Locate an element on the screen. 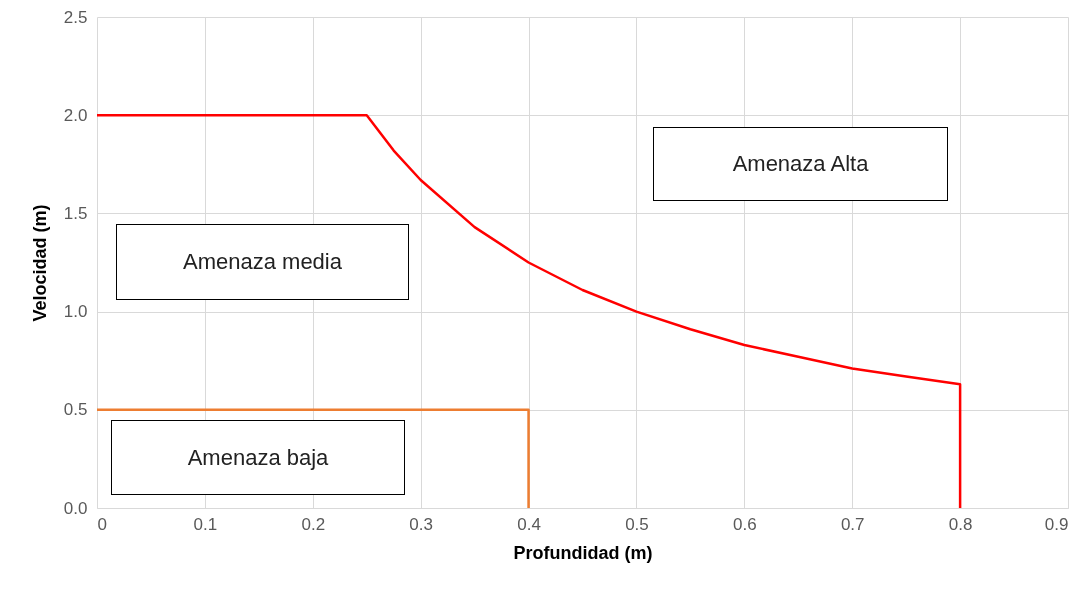 This screenshot has width=1089, height=593. x-tick-label: 0.2 is located at coordinates (313, 524).